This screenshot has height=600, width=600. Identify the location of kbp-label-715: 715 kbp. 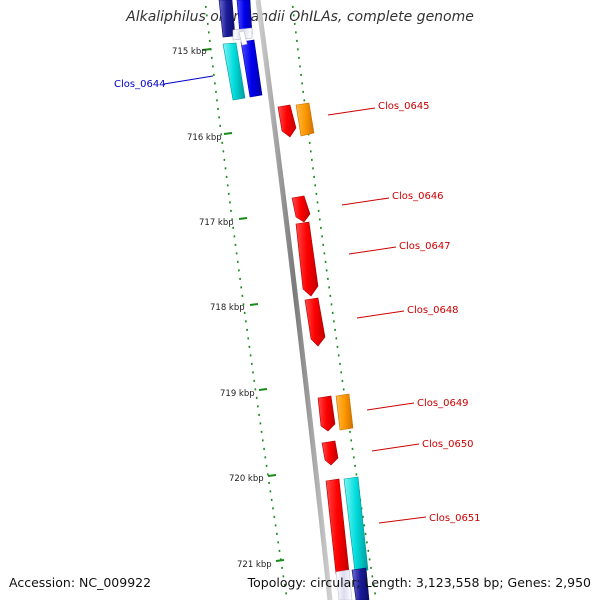
(189, 52).